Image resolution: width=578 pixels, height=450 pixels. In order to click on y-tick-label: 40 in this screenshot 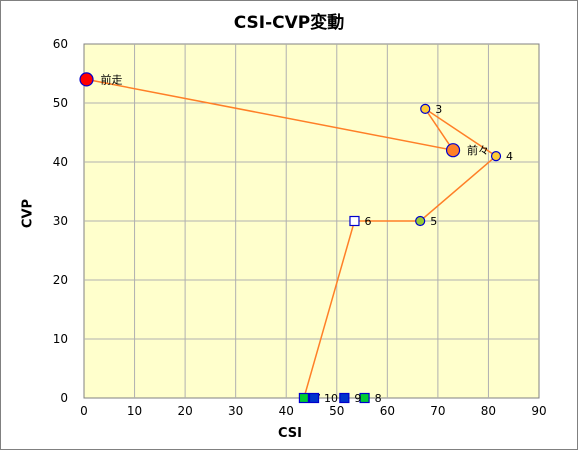, I will do `click(60, 162)`.